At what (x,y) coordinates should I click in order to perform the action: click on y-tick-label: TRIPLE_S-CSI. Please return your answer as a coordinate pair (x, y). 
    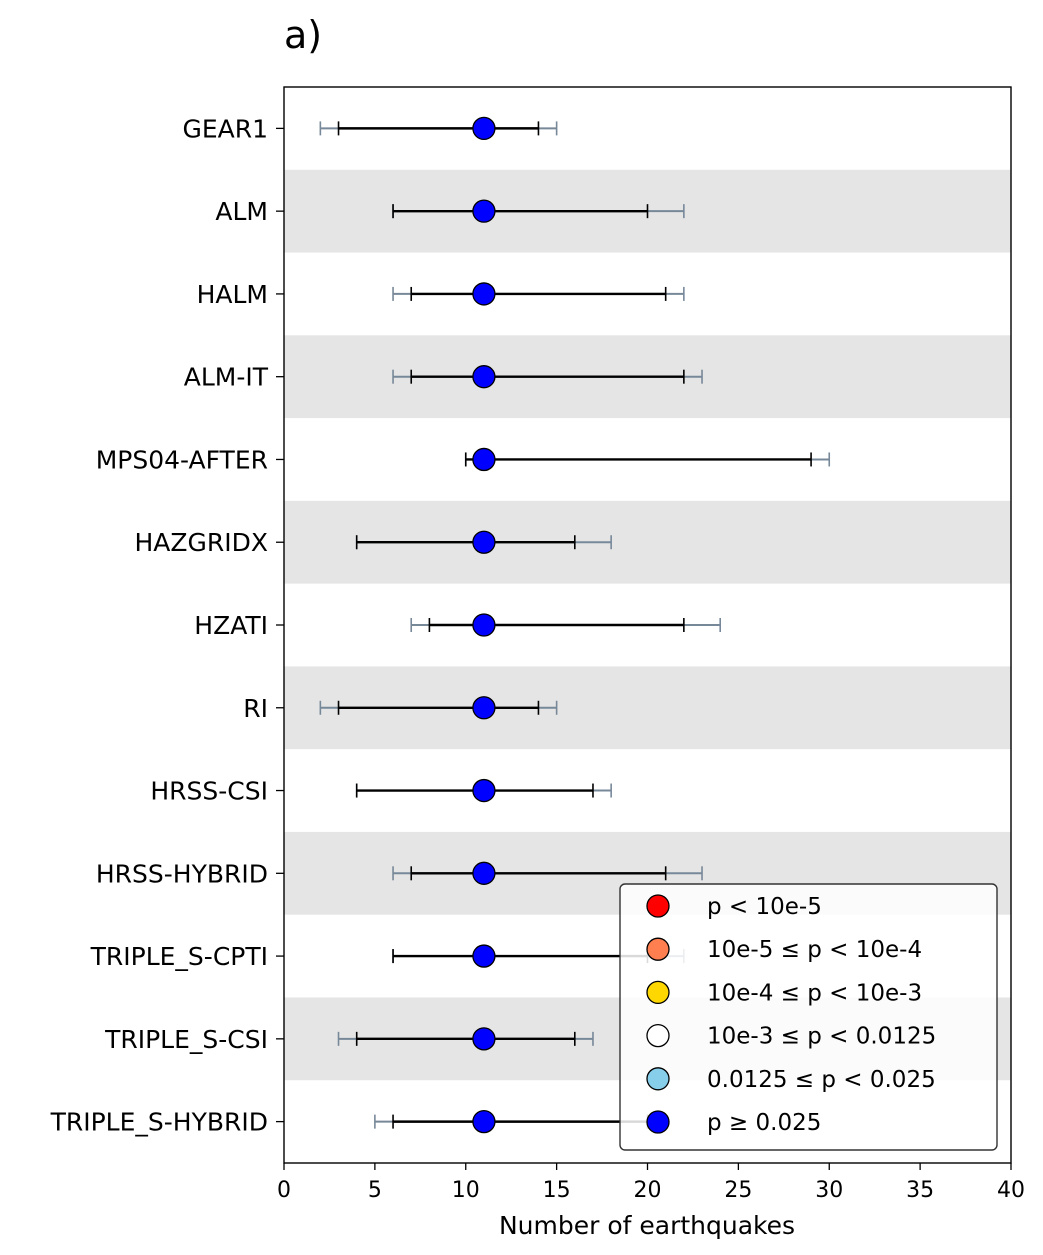
    Looking at the image, I should click on (186, 1039).